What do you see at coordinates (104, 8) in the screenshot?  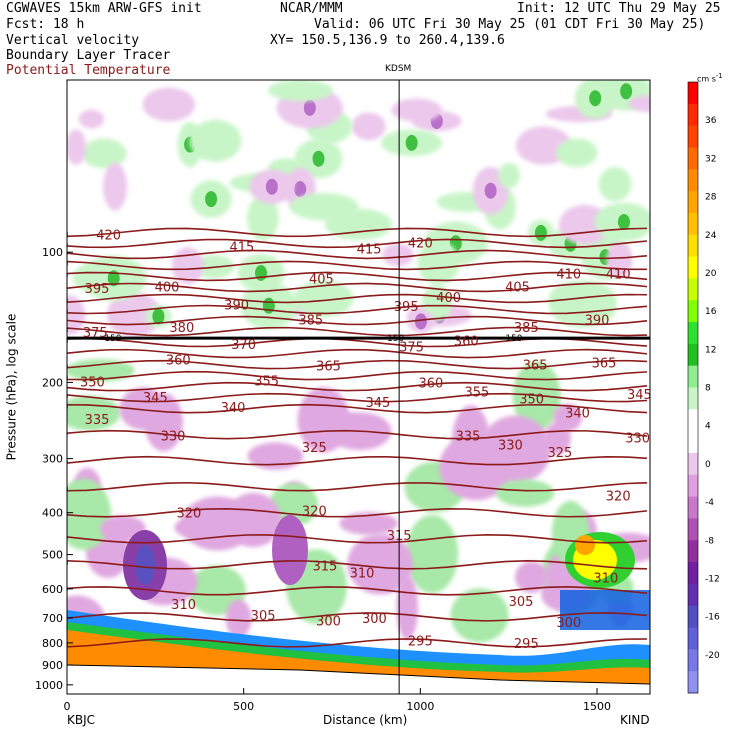 I see `model-title: CGWAVES 15km ARW-GFS init` at bounding box center [104, 8].